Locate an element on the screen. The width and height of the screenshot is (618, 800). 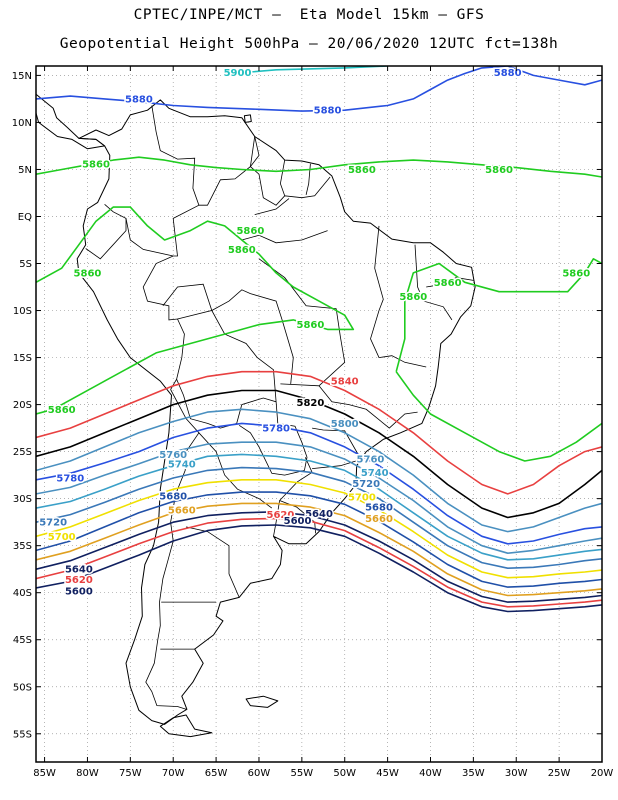
lat-tick-label: 5N is located at coordinates (25, 170).